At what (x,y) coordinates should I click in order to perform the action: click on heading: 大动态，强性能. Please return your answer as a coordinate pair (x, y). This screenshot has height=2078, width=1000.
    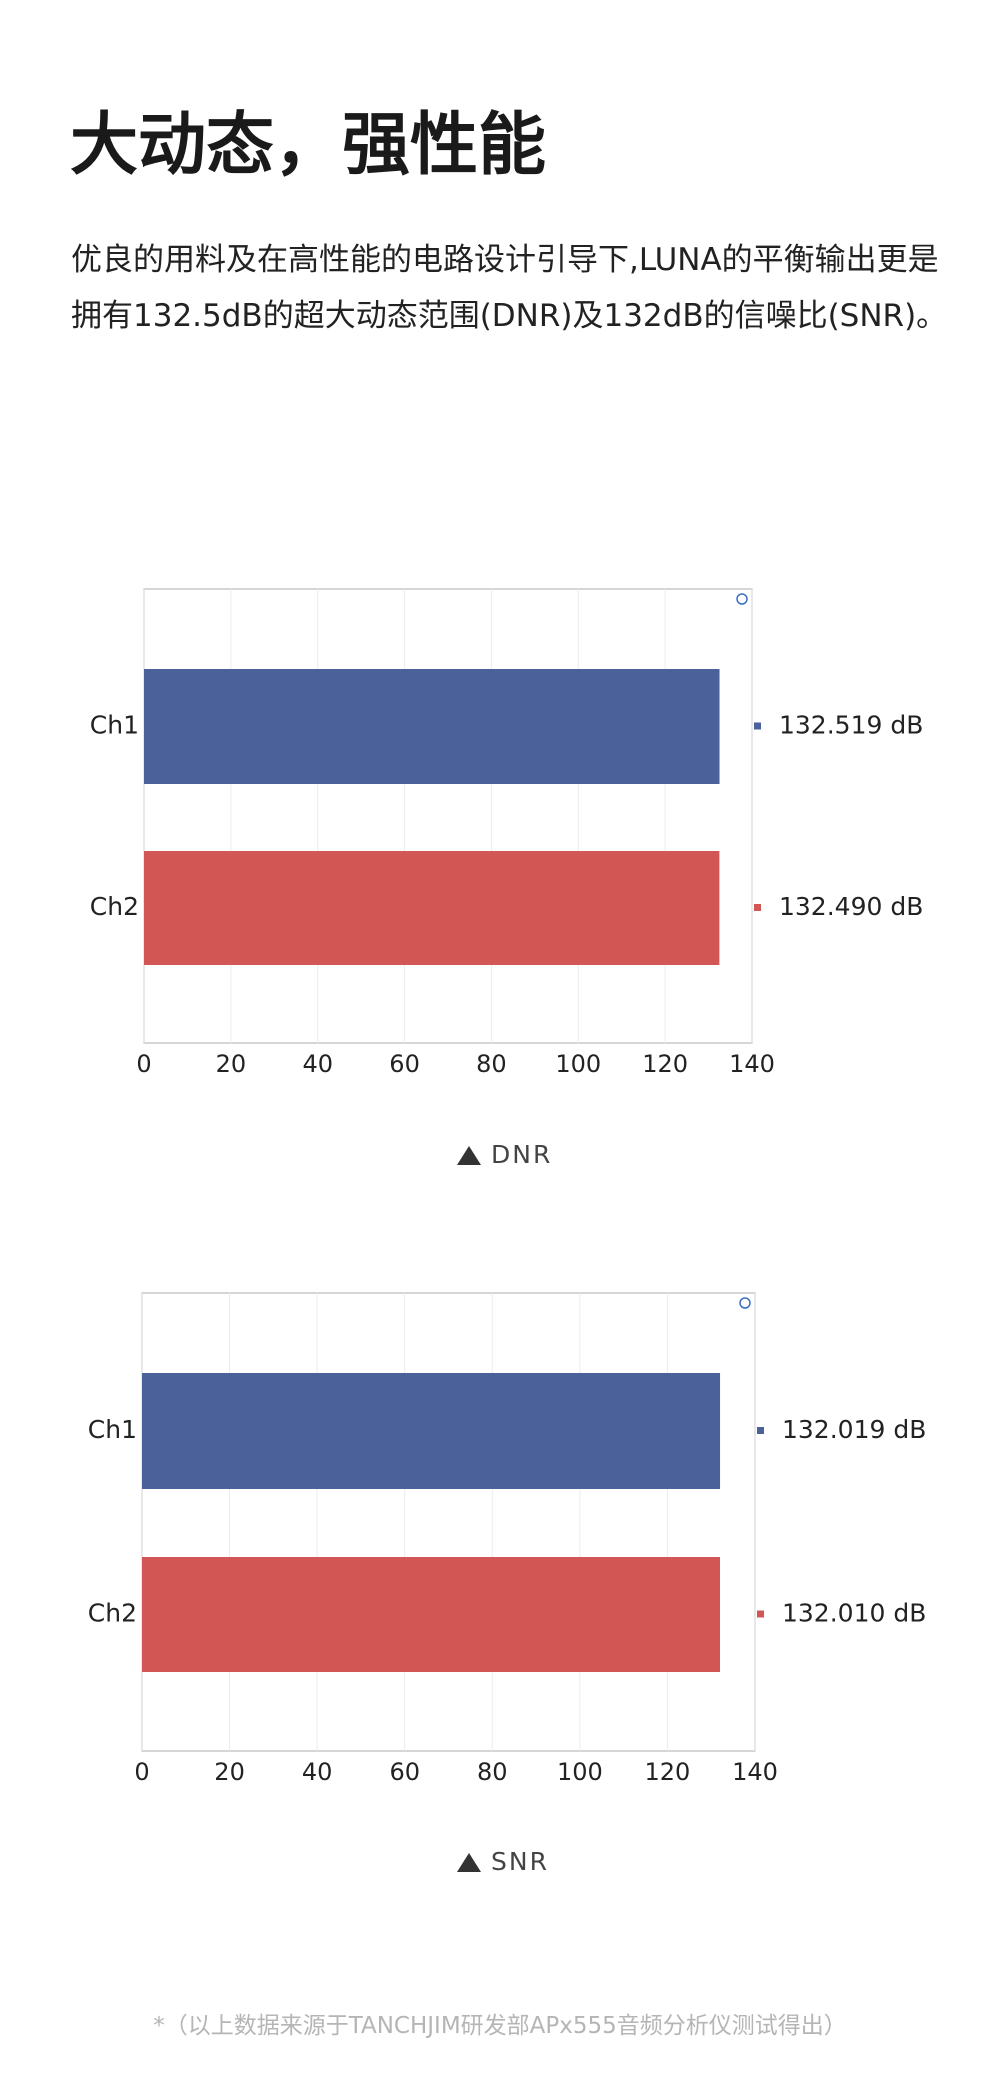
    Looking at the image, I should click on (308, 145).